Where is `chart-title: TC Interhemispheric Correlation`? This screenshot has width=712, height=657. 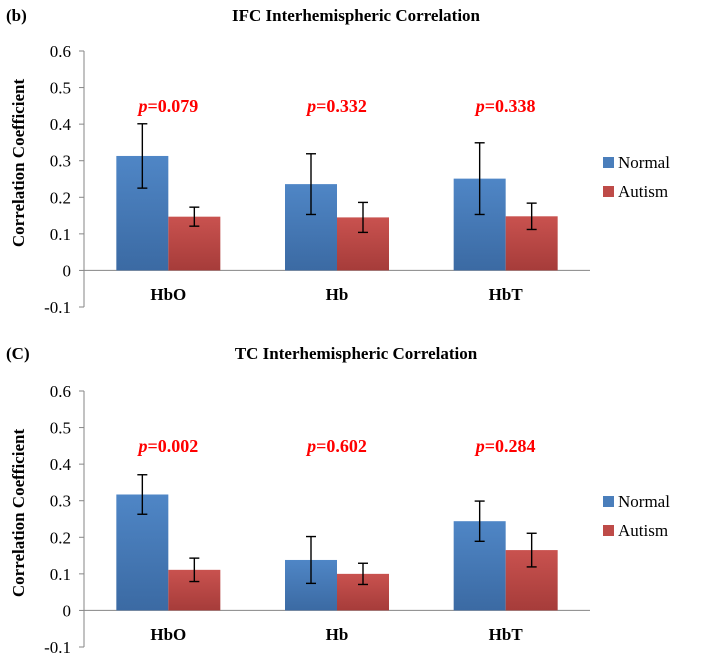 chart-title: TC Interhemispheric Correlation is located at coordinates (356, 353).